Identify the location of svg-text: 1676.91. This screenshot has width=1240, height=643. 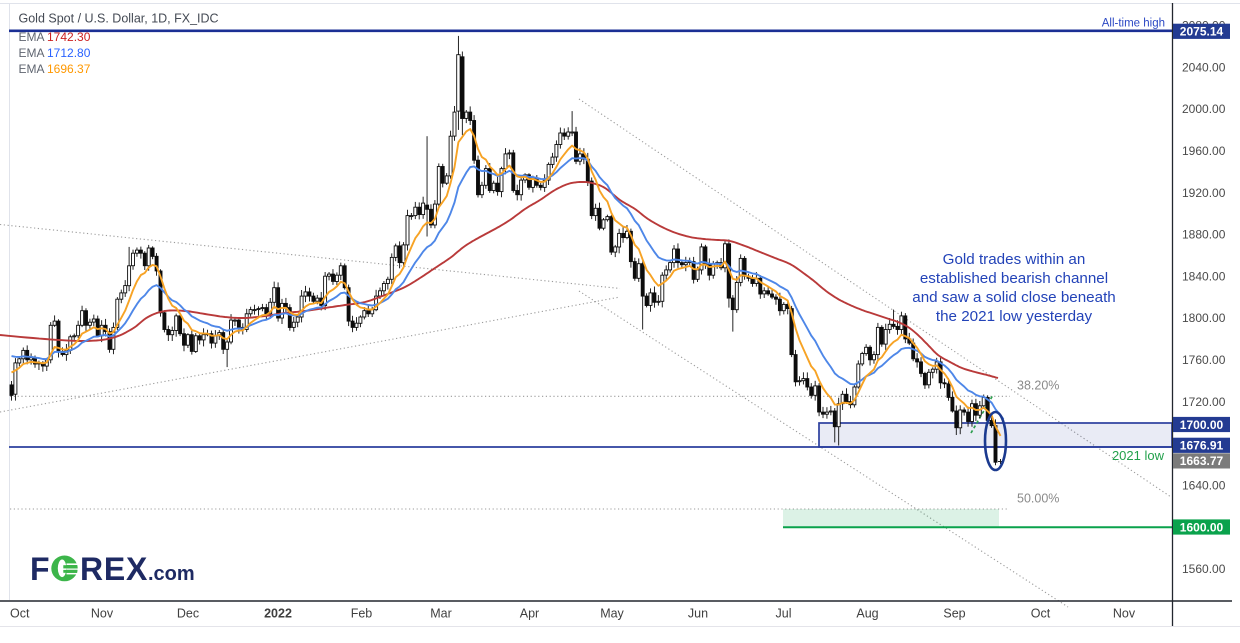
(1202, 446).